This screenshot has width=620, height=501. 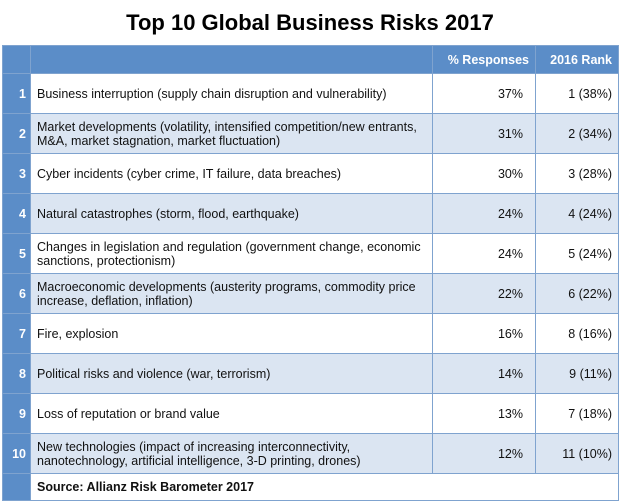 What do you see at coordinates (324, 487) in the screenshot?
I see `source: Source: Allianz Risk Barometer 2017` at bounding box center [324, 487].